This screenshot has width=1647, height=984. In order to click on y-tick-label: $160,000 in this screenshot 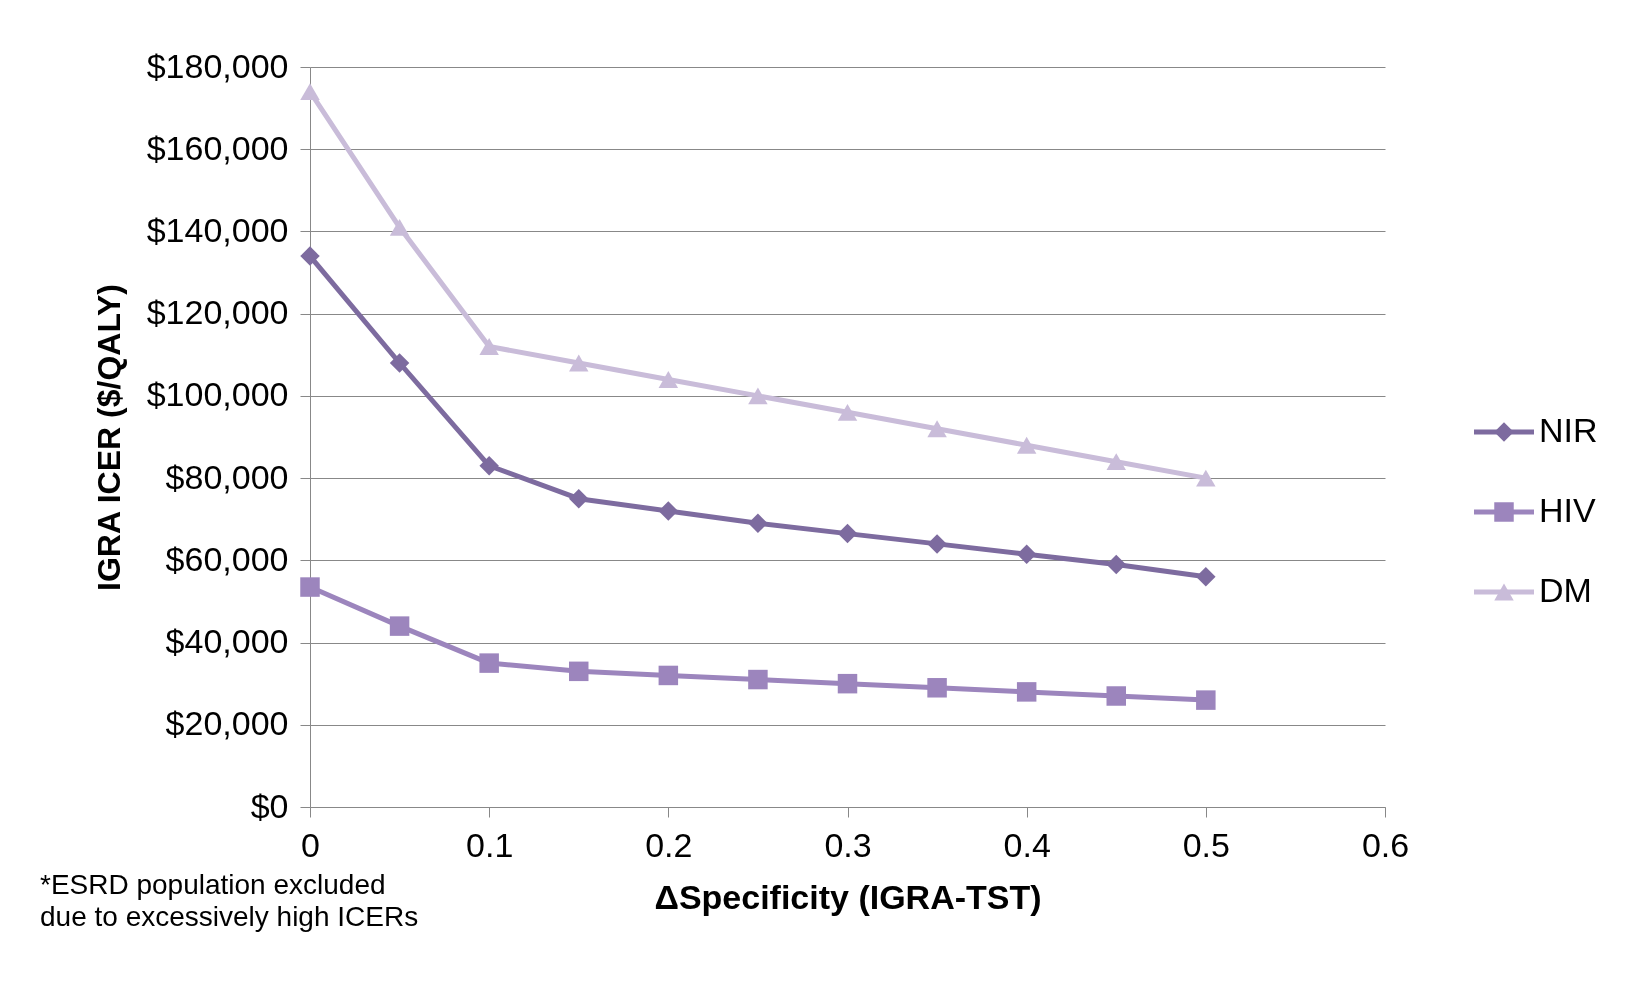, I will do `click(217, 147)`.